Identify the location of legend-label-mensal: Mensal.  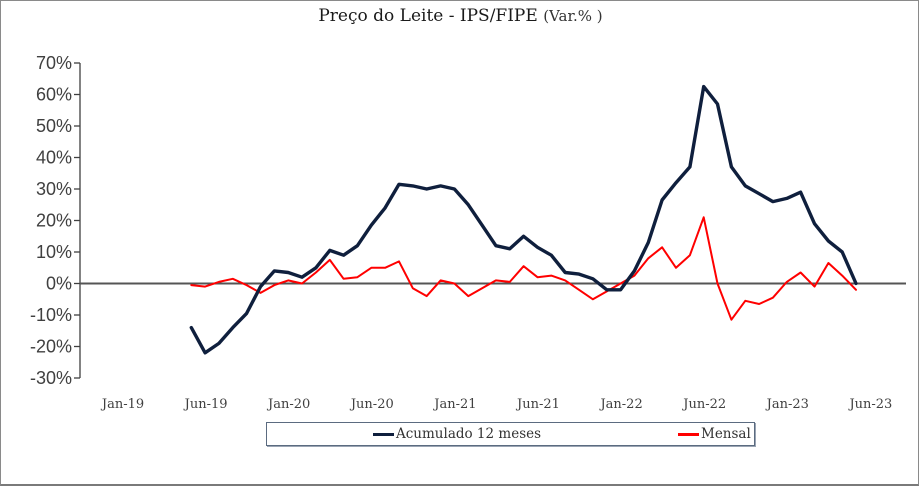
(726, 434).